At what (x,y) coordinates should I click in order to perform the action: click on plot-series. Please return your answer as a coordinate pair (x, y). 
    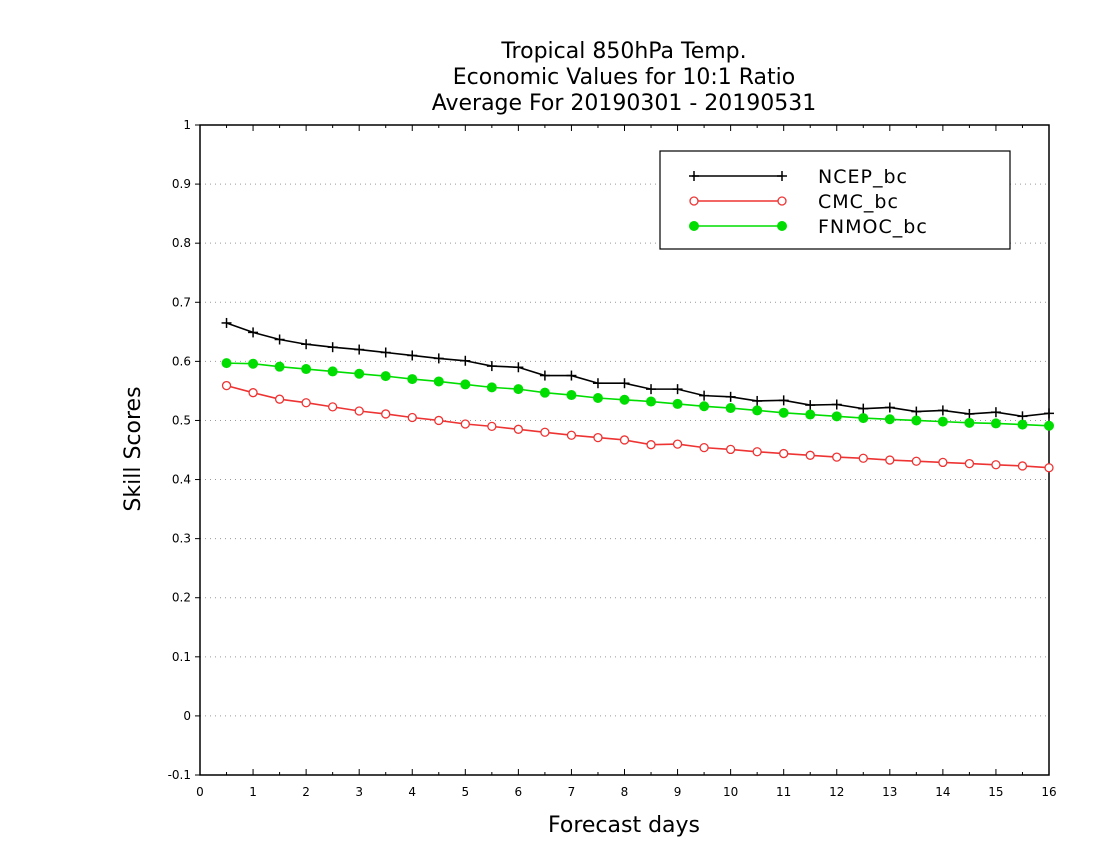
    Looking at the image, I should click on (637, 395).